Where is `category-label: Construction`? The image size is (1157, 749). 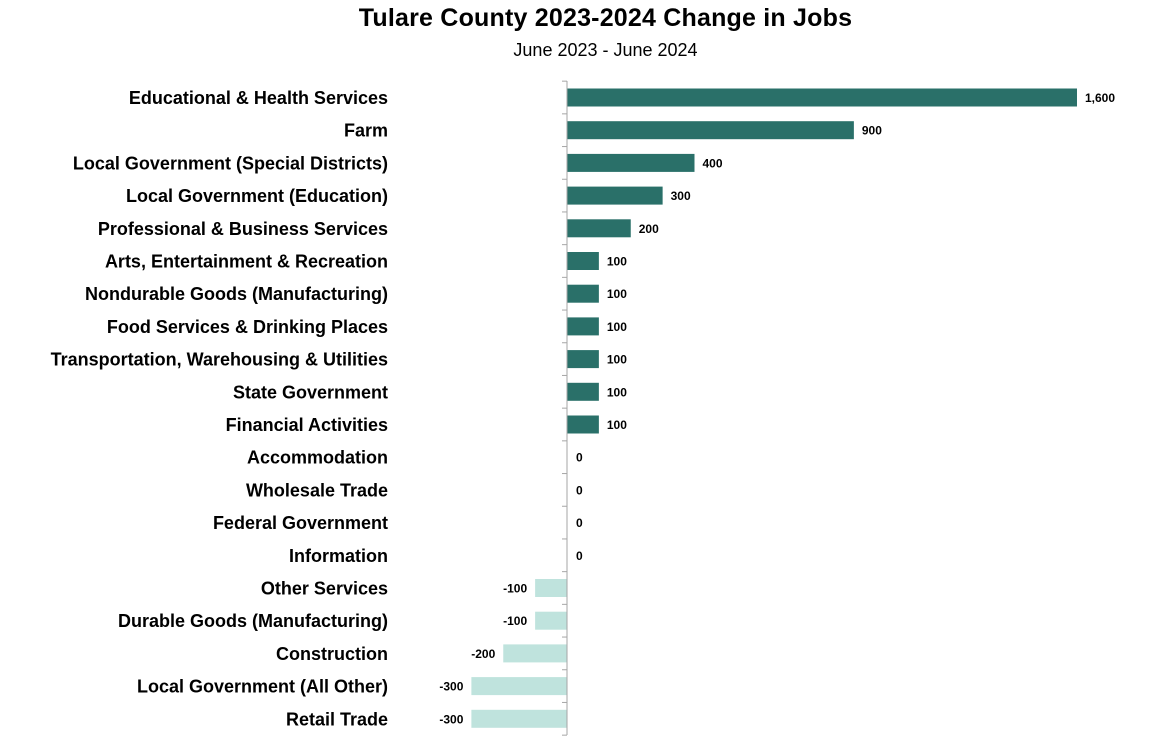
category-label: Construction is located at coordinates (332, 654).